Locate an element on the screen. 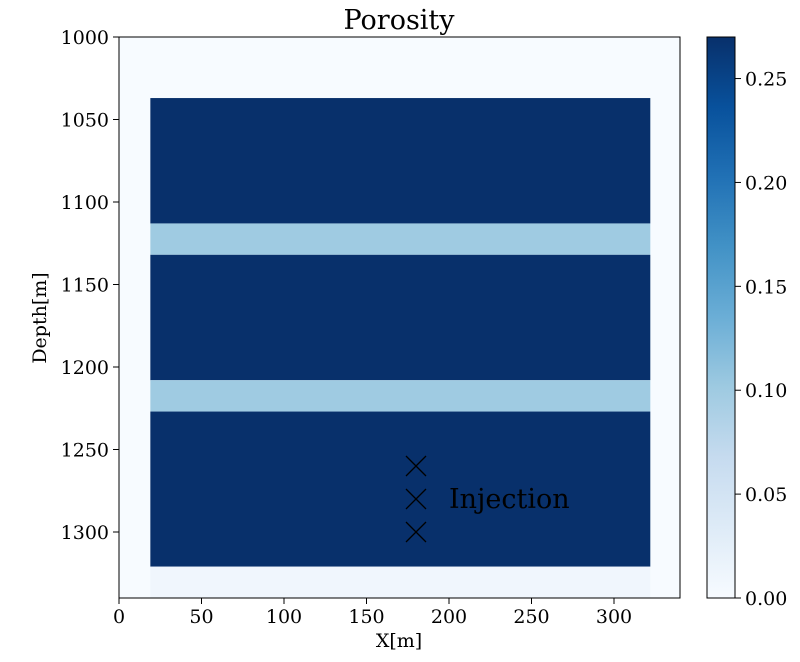 The height and width of the screenshot is (662, 800). y-tick-label: 1100 is located at coordinates (85, 203).